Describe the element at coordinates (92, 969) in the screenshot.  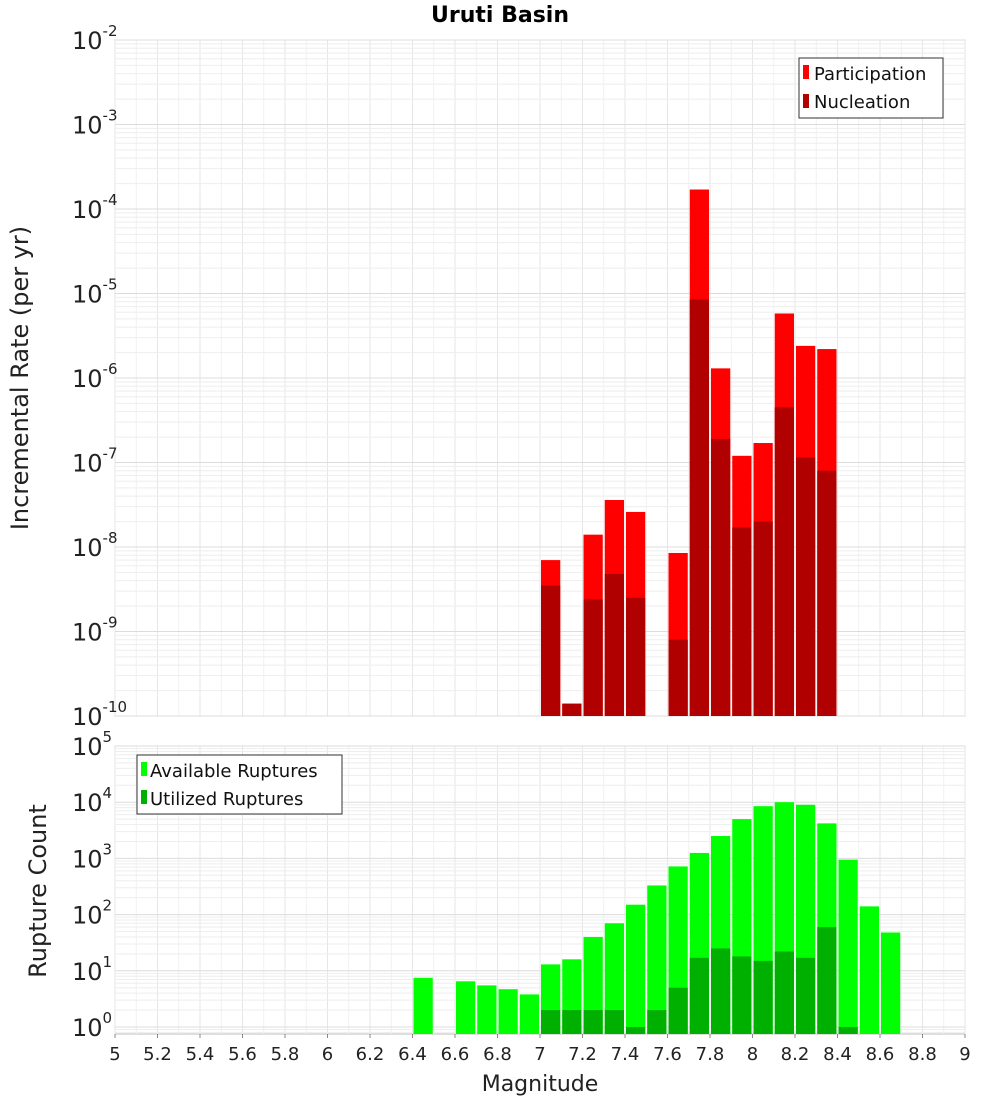
I see `bottom-y-tick-label: 10¹` at that location.